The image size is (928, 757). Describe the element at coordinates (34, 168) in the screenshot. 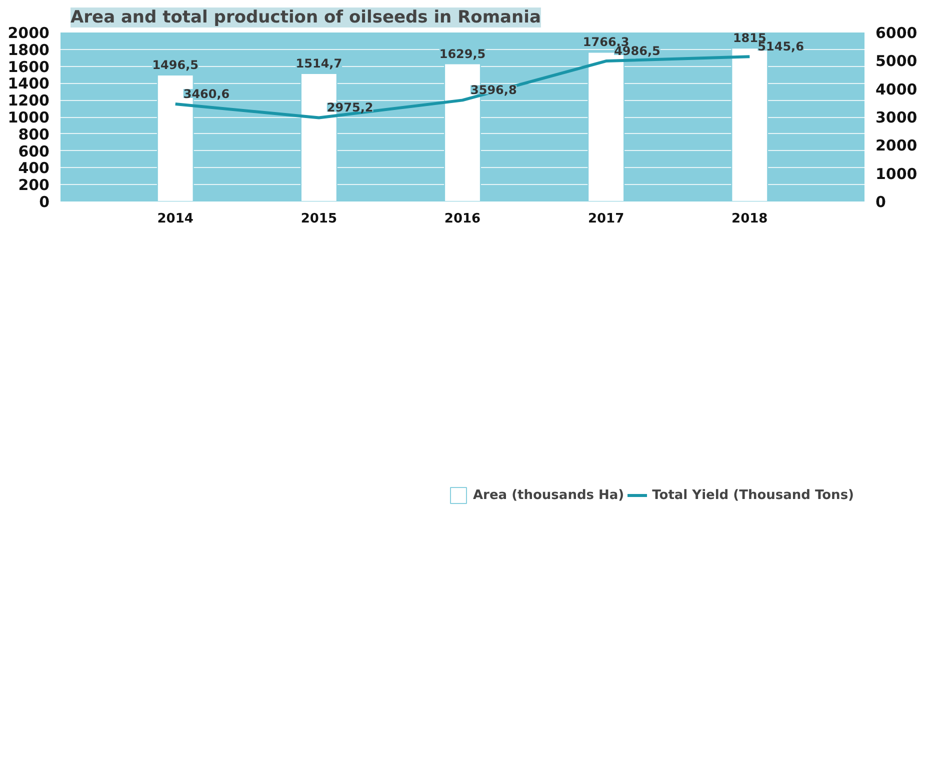

I see `y-tick-label: 400` at that location.